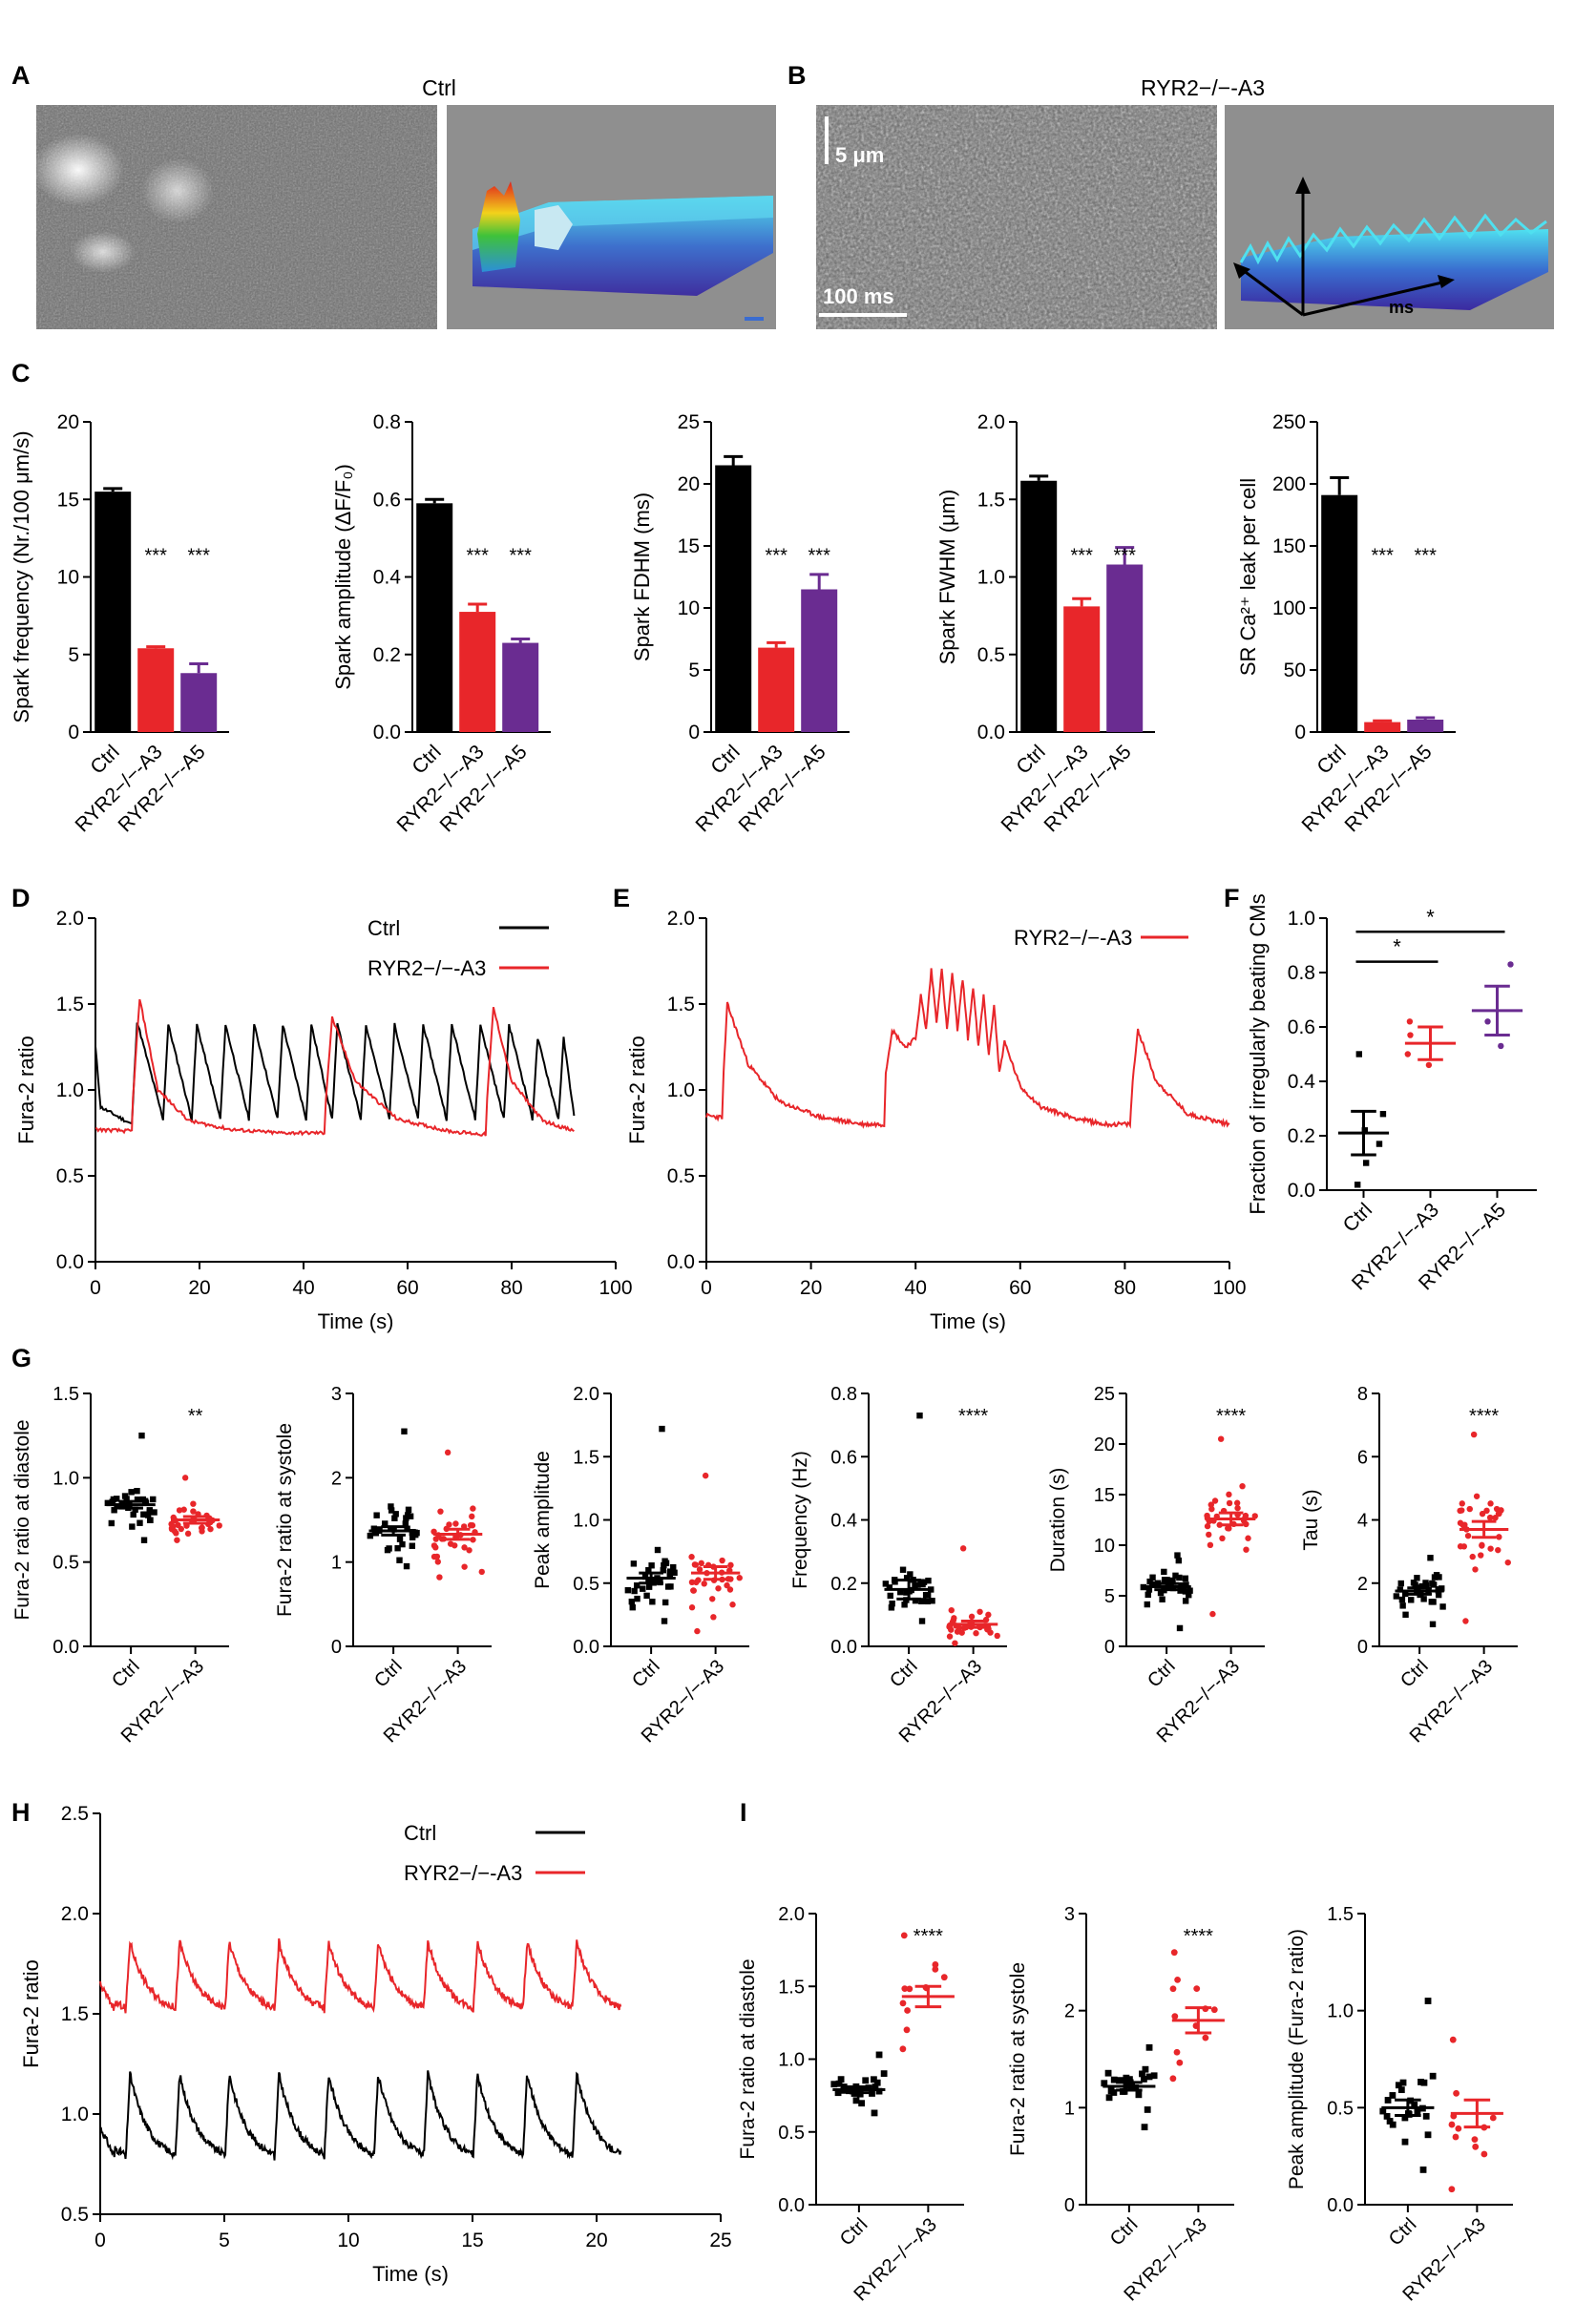  Describe the element at coordinates (407, 1288) in the screenshot. I see `x-tick-label: 60` at that location.